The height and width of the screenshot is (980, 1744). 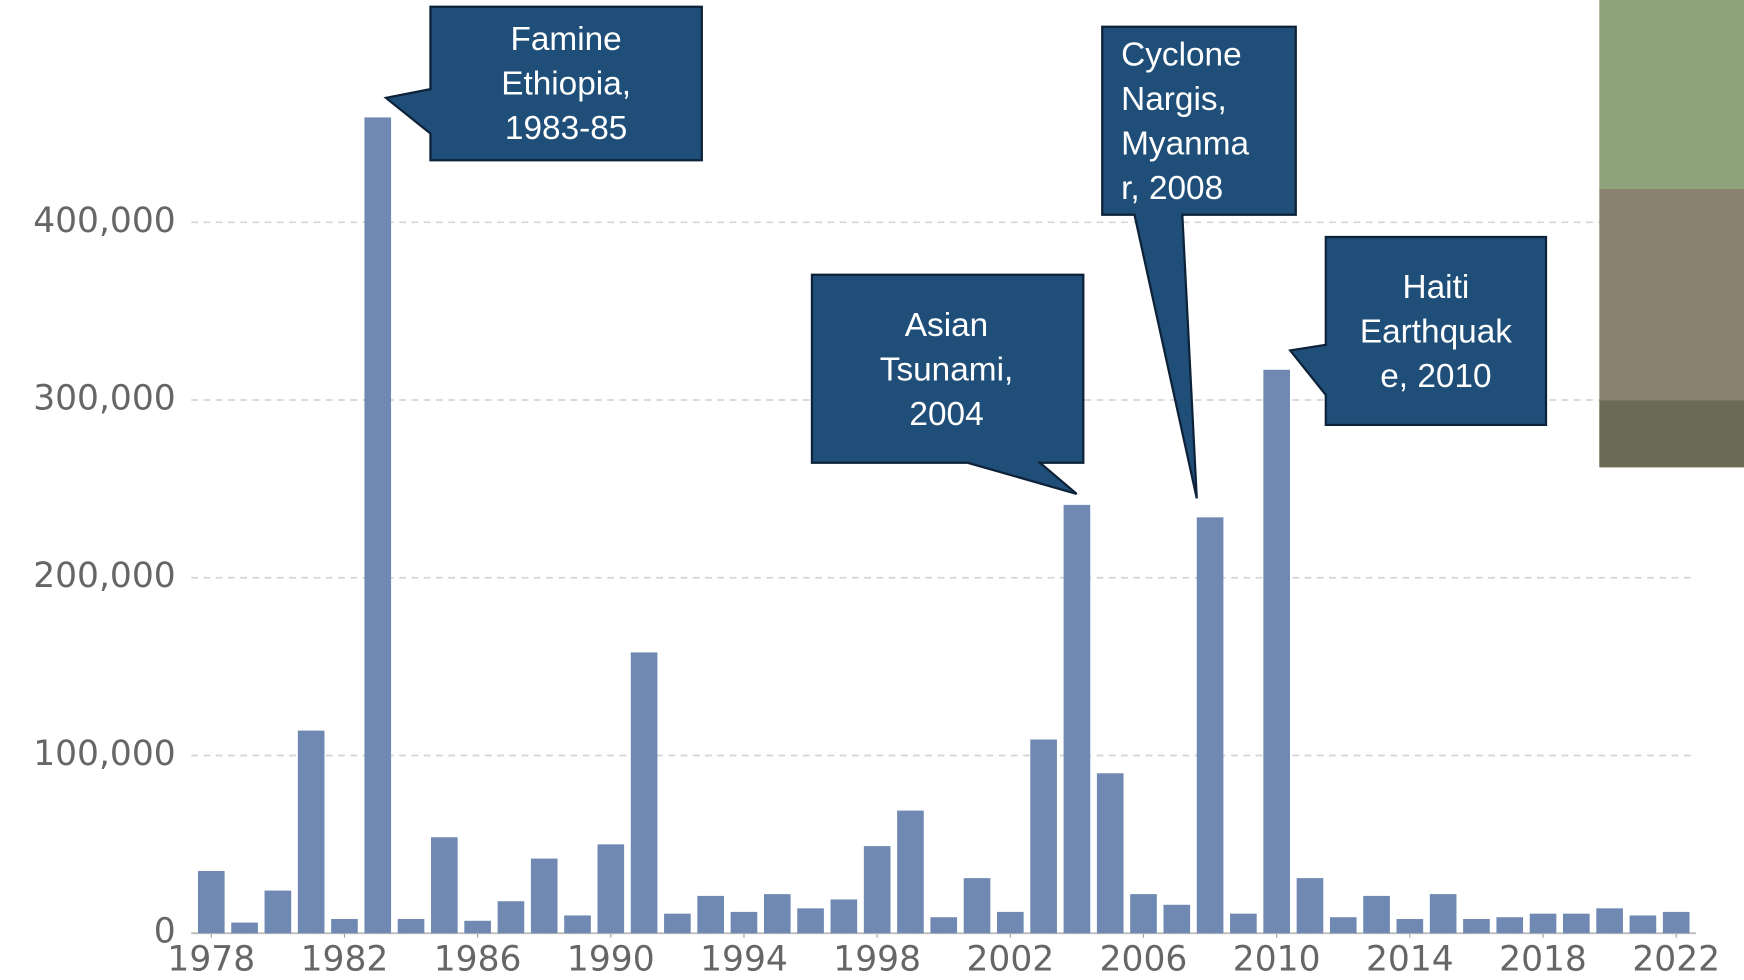 What do you see at coordinates (104, 221) in the screenshot?
I see `y-tick-label: 400,000` at bounding box center [104, 221].